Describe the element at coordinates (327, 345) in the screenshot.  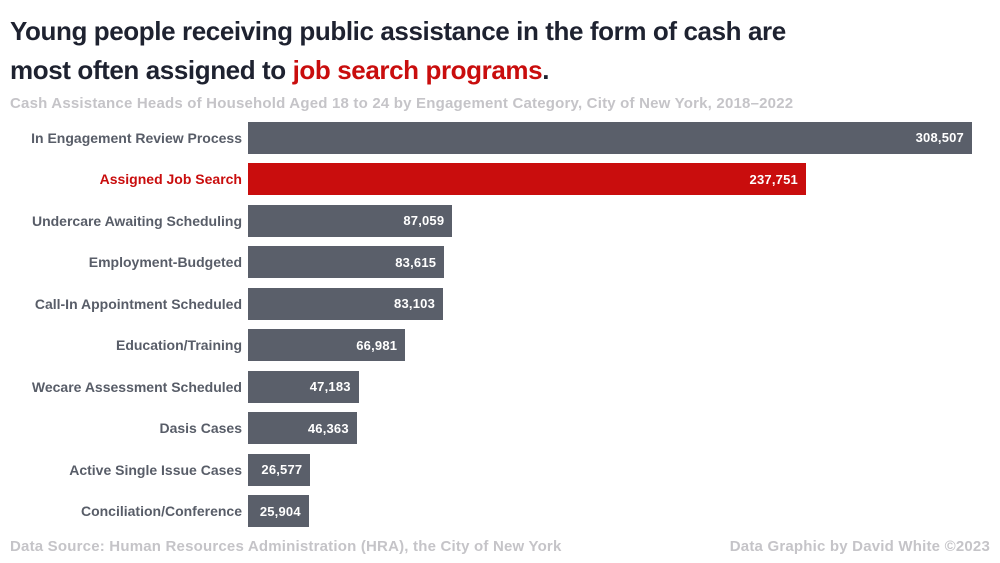
I see `bar: 66,981` at that location.